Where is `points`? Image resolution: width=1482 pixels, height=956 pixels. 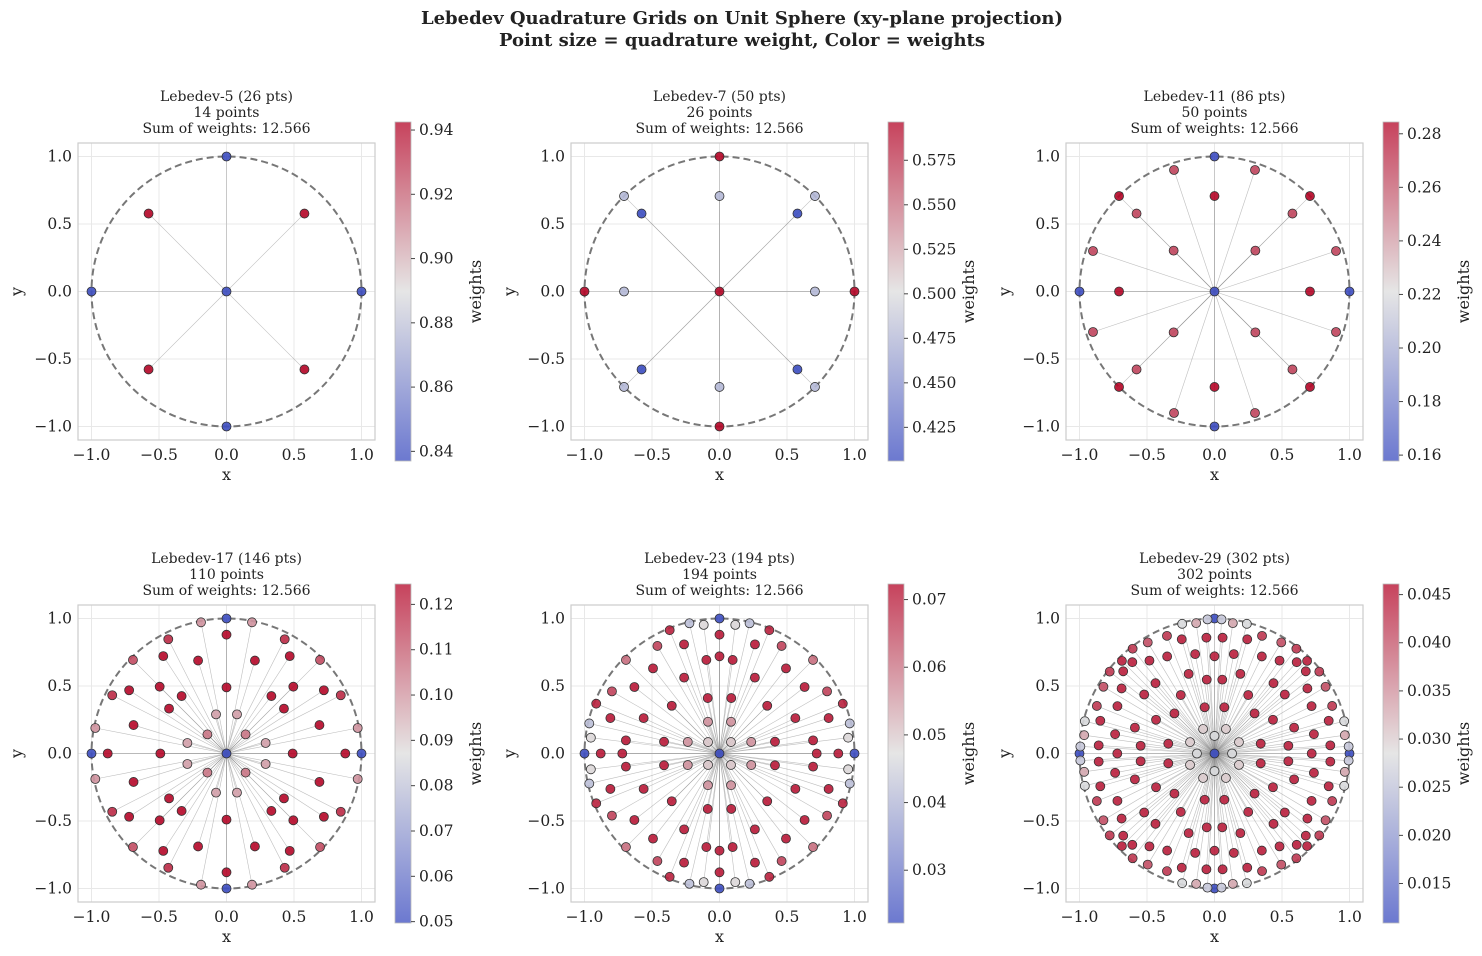 points is located at coordinates (719, 291).